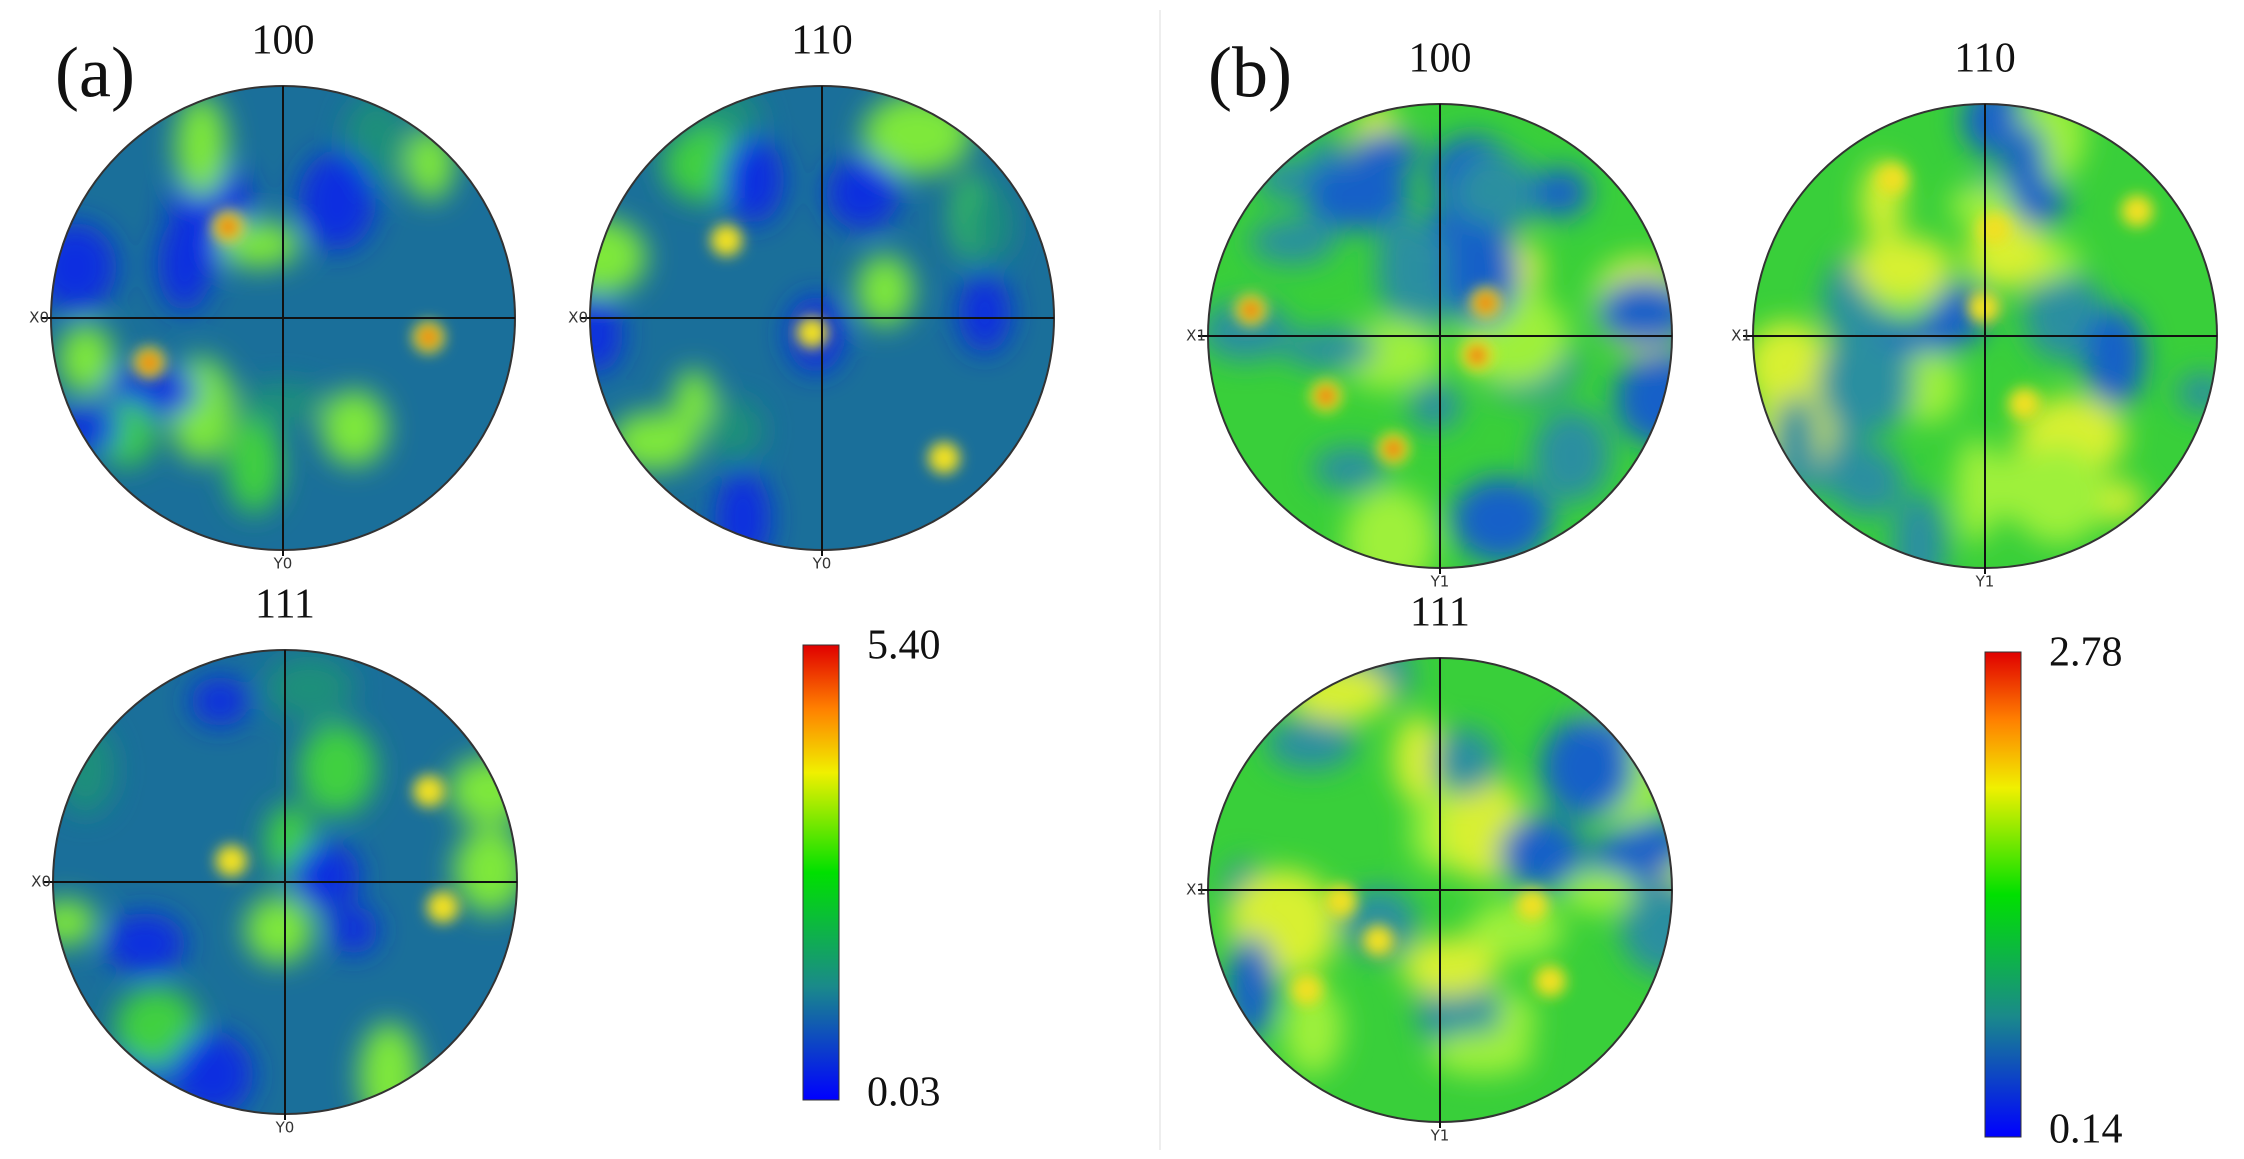 The width and height of the screenshot is (2244, 1159). I want to click on panel-label: (b), so click(1250, 73).